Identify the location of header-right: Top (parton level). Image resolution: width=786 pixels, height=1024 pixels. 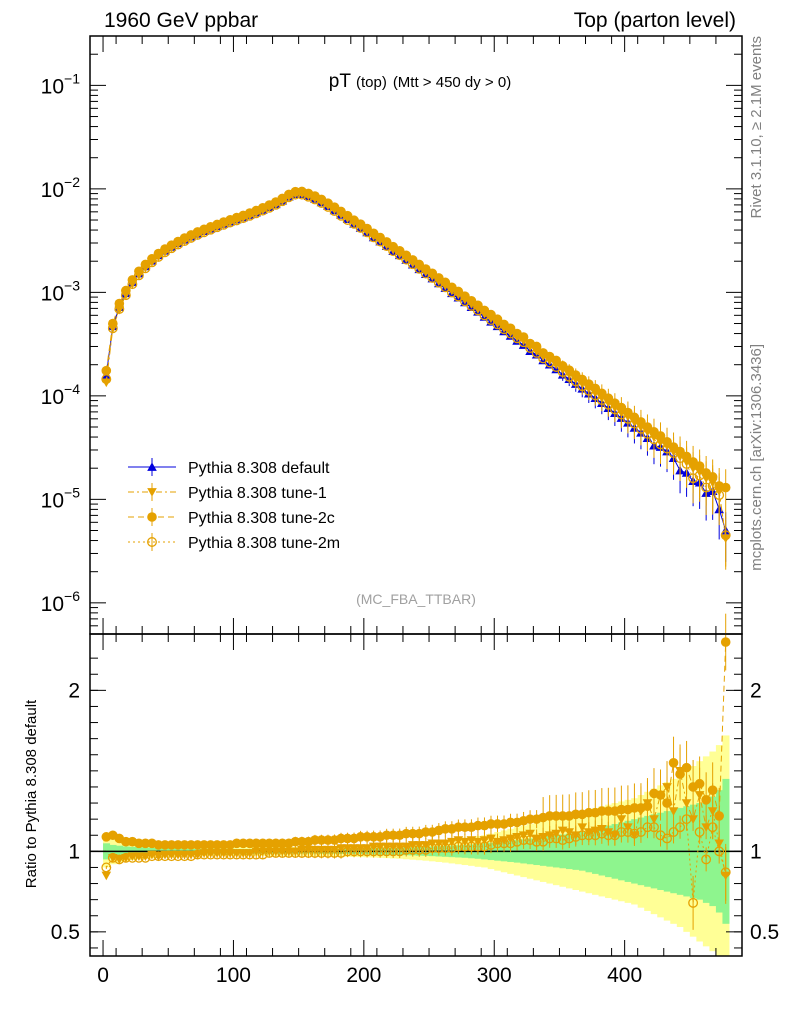
(655, 20).